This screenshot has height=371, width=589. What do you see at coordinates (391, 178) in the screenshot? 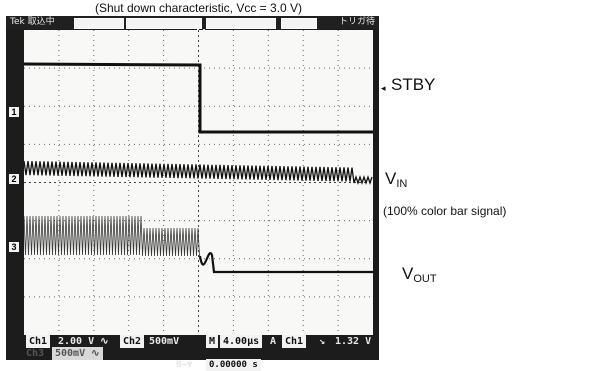
I see `vin-main: V` at bounding box center [391, 178].